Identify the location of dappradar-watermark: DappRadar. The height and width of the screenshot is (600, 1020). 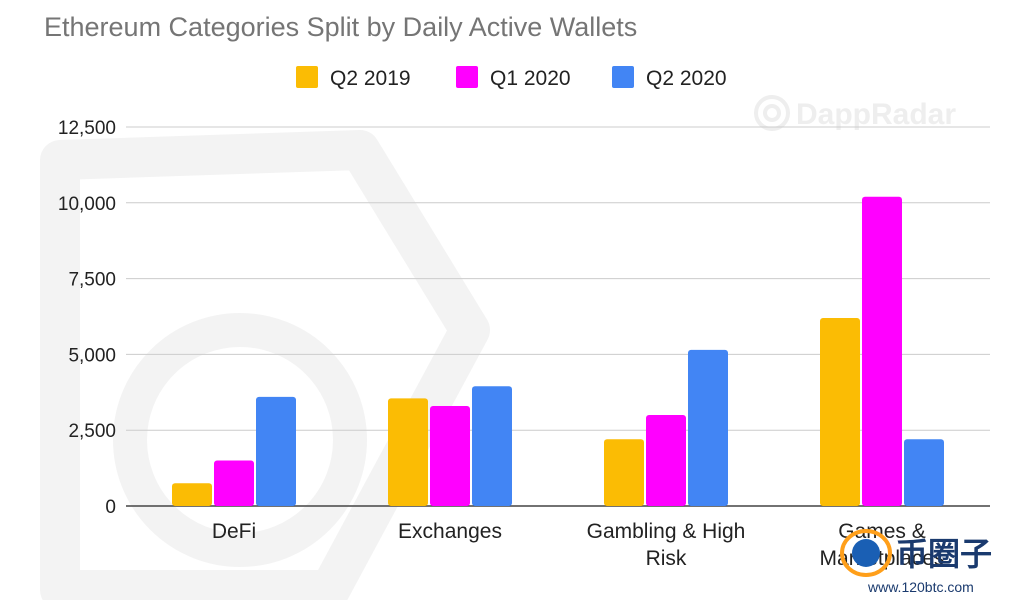
(855, 113).